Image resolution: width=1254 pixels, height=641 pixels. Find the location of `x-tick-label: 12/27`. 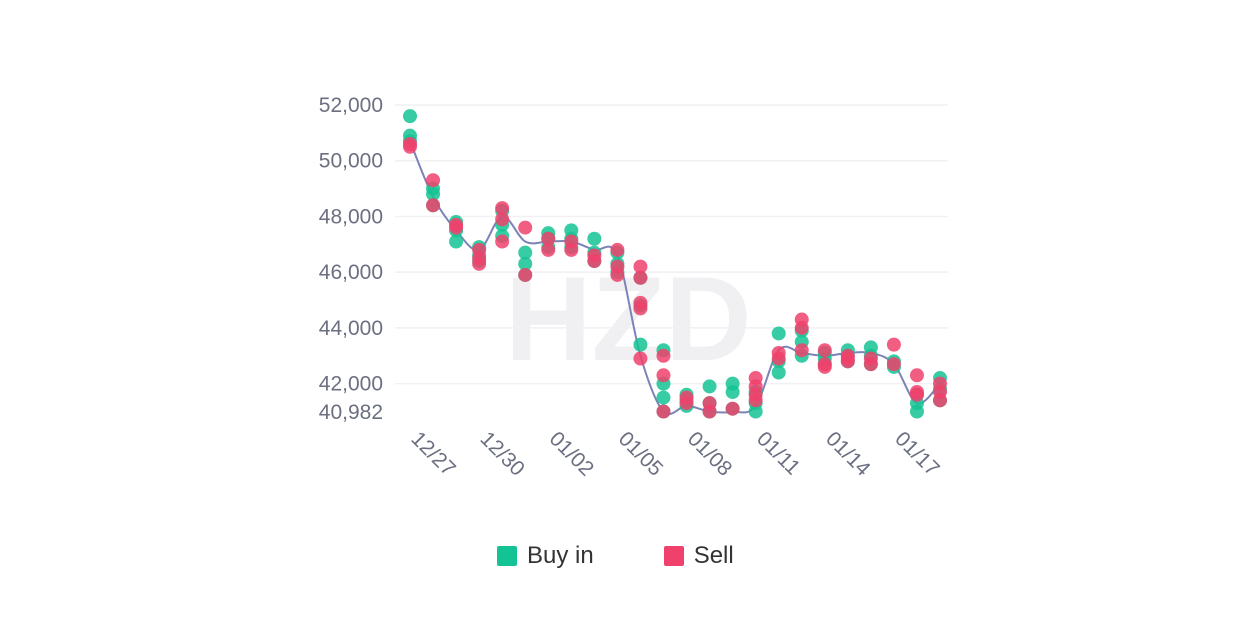

x-tick-label: 12/27 is located at coordinates (432, 453).